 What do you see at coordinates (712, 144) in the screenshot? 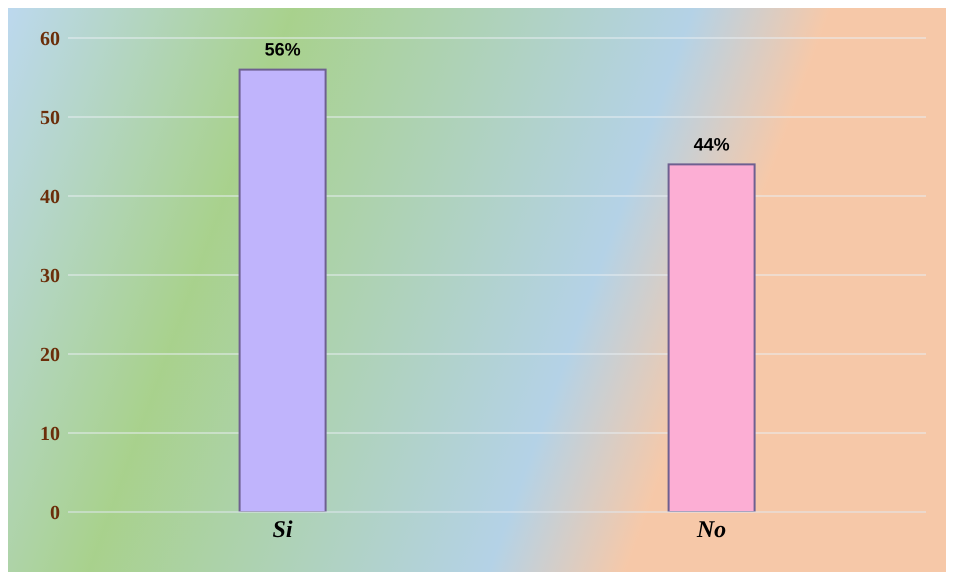
I see `data-label: 44%` at bounding box center [712, 144].